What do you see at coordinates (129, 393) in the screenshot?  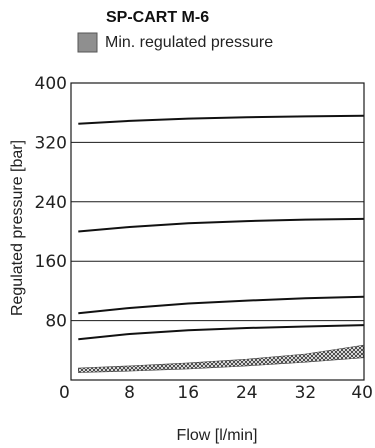 I see `x-tick-label-8: 8` at bounding box center [129, 393].